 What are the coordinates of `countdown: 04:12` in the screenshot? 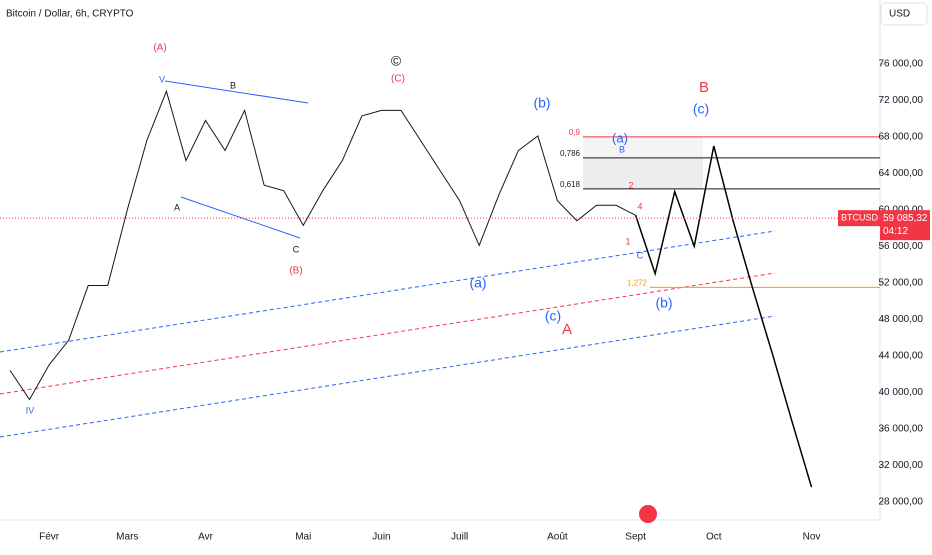 It's located at (895, 231).